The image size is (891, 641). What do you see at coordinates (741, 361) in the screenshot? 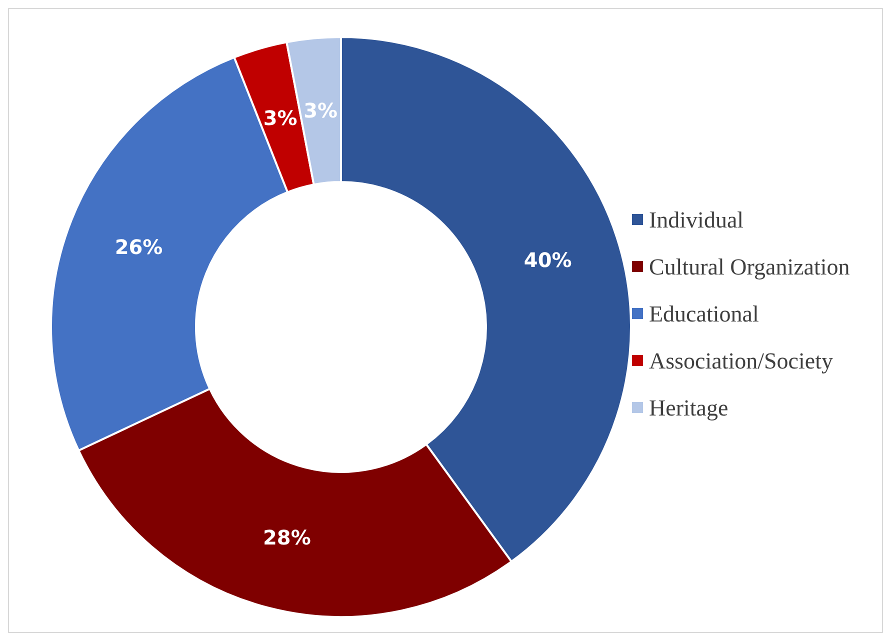
I see `legend-label: Association/Society` at bounding box center [741, 361].